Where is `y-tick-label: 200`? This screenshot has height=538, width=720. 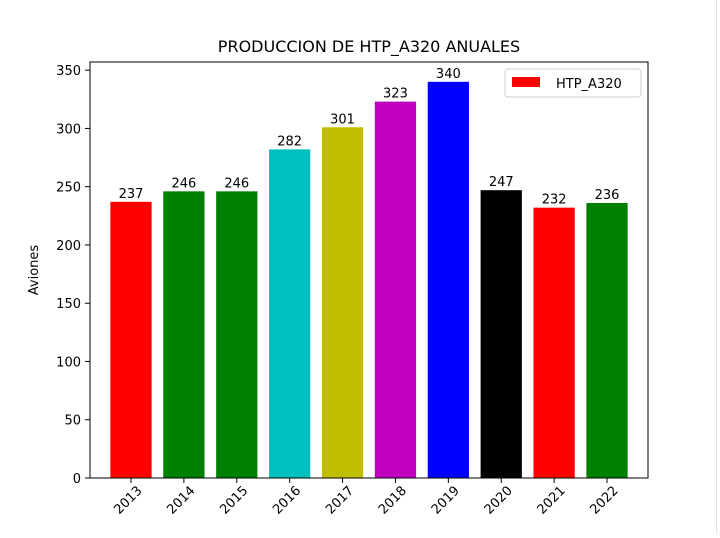 y-tick-label: 200 is located at coordinates (68, 246).